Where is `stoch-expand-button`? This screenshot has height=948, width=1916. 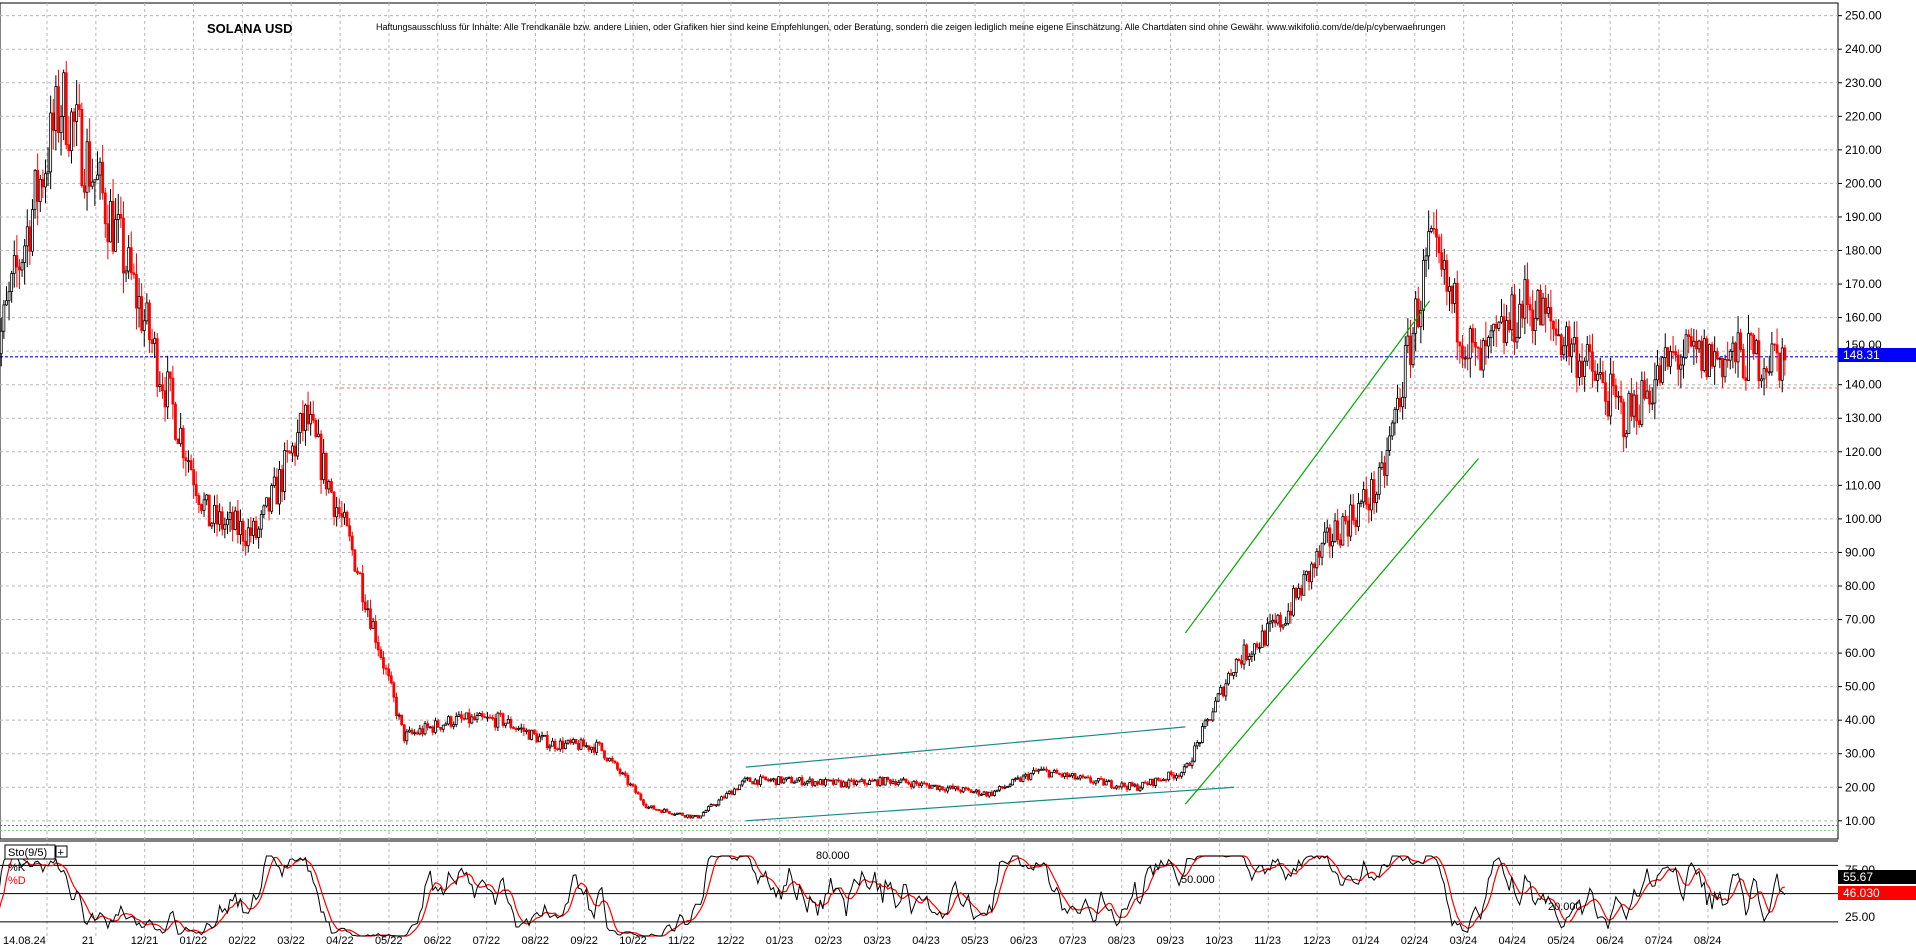 stoch-expand-button is located at coordinates (61, 851).